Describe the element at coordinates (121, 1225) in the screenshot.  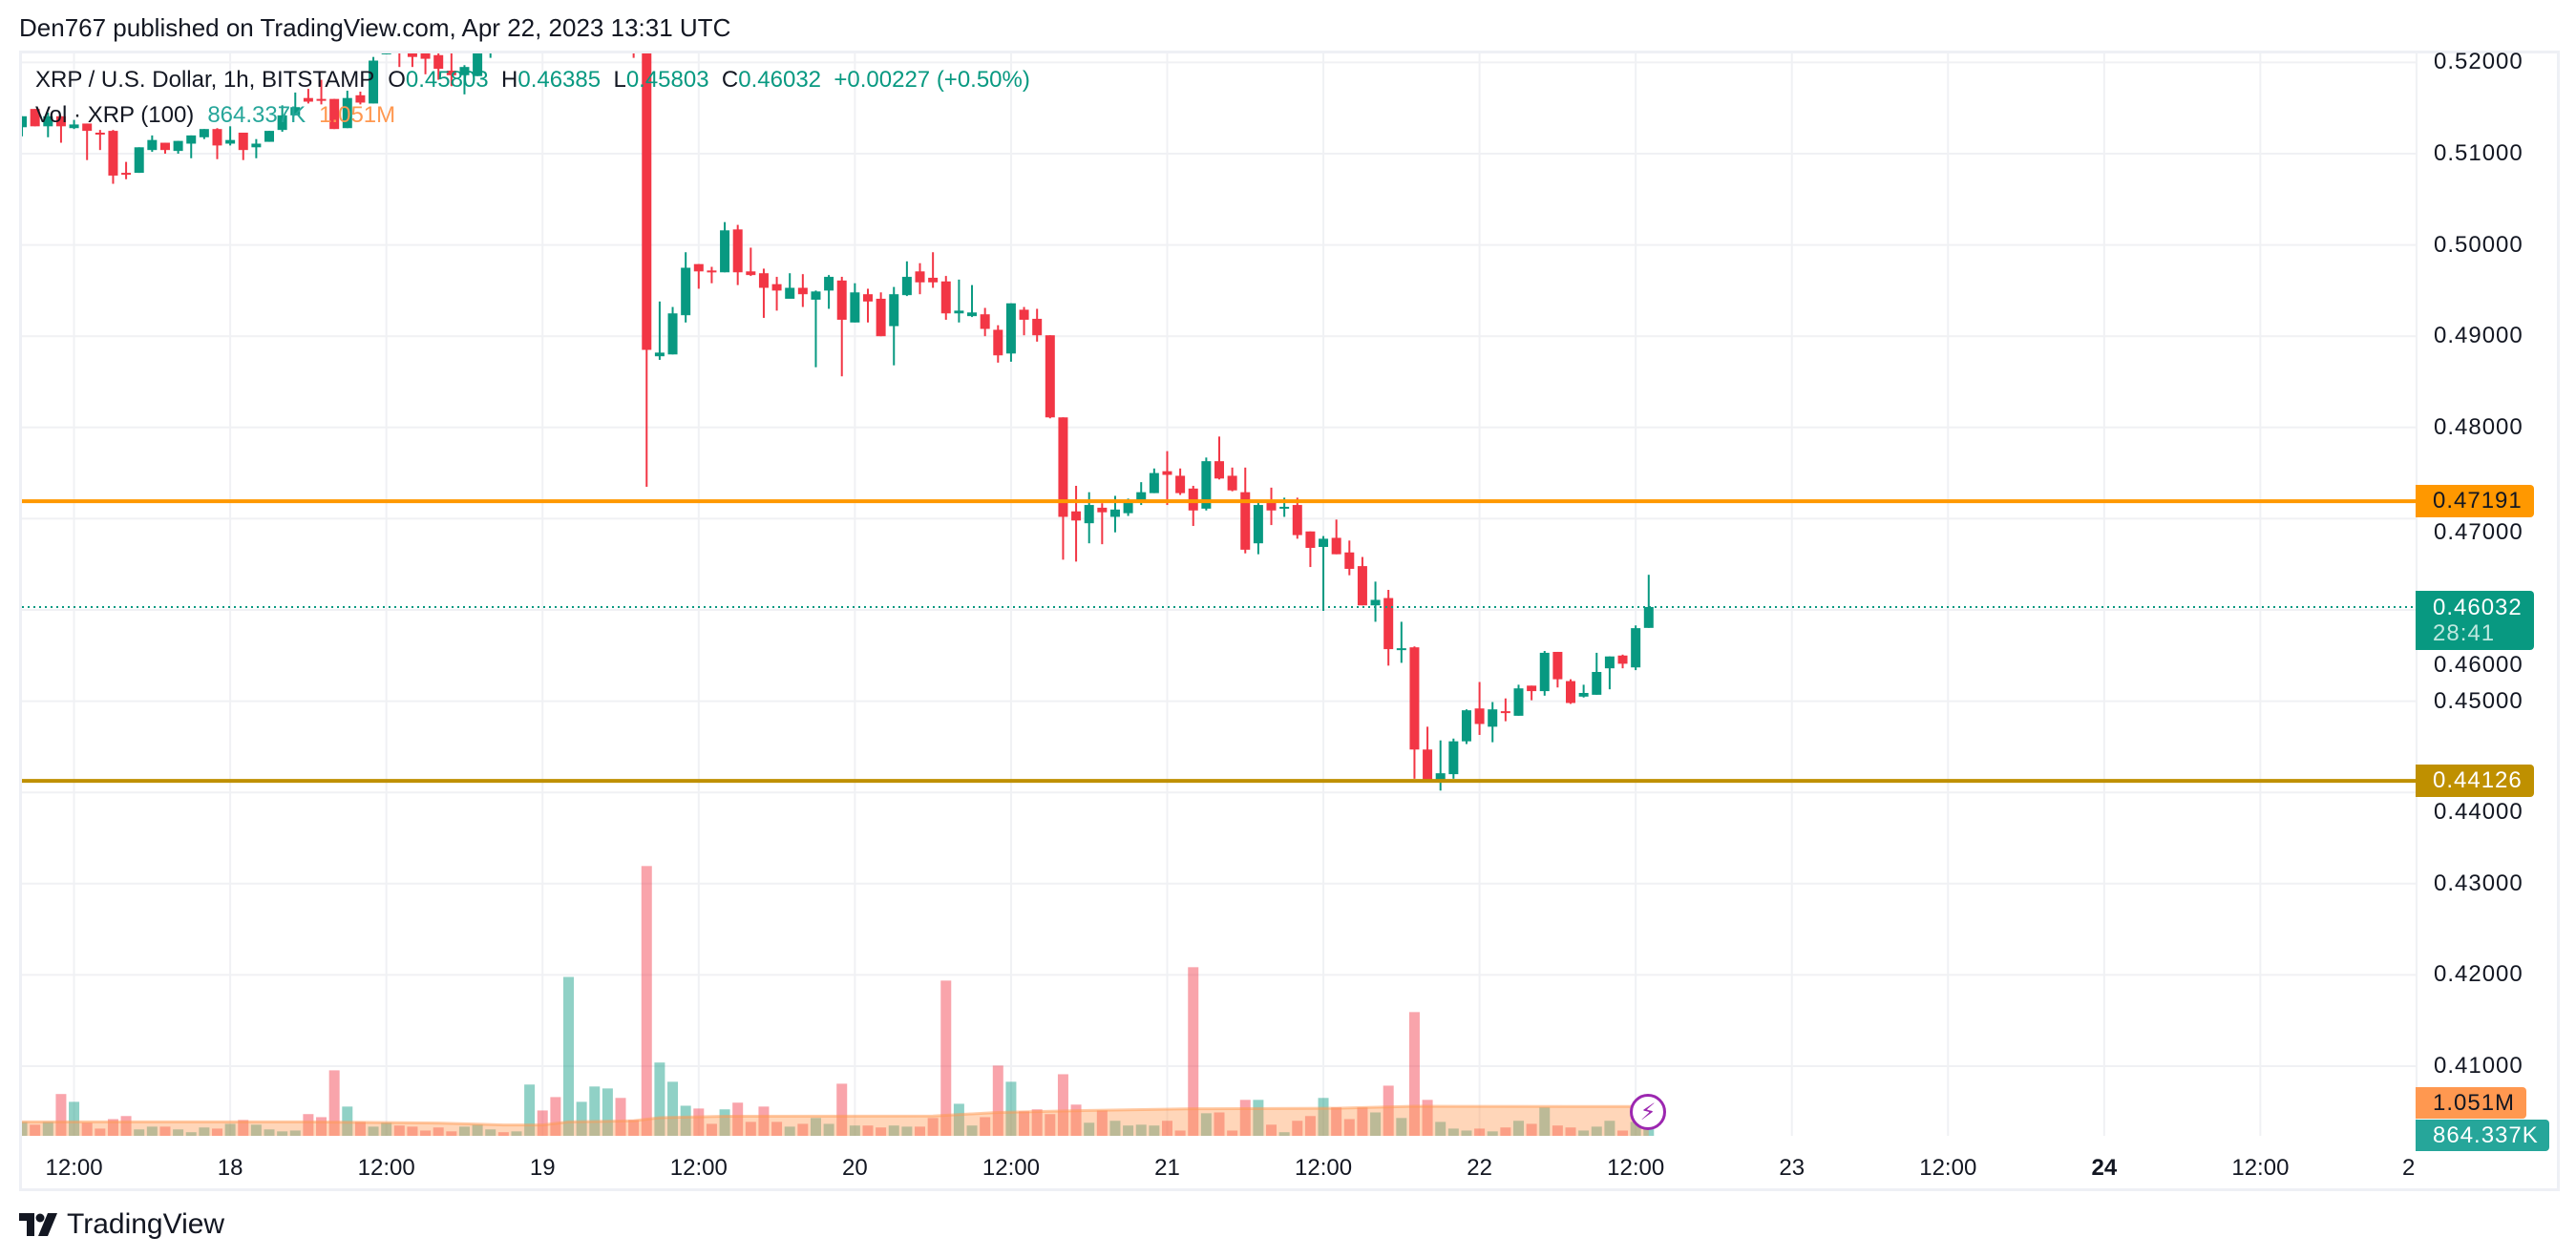
I see `tradingview-logo: TradingView` at that location.